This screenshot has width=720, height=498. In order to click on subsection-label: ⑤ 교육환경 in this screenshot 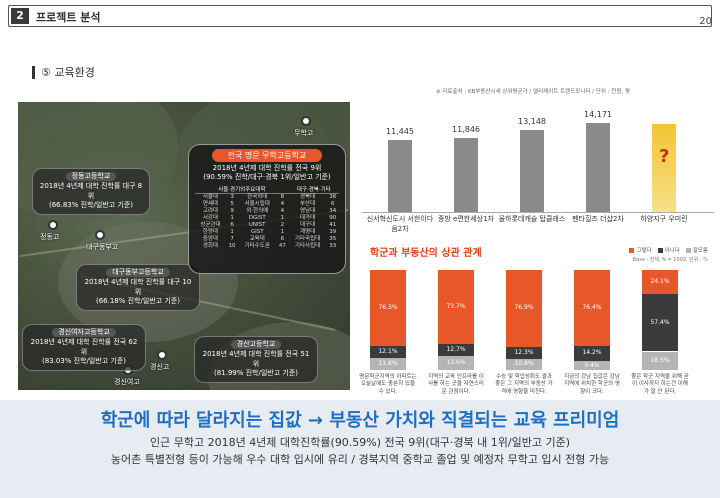, I will do `click(68, 72)`.